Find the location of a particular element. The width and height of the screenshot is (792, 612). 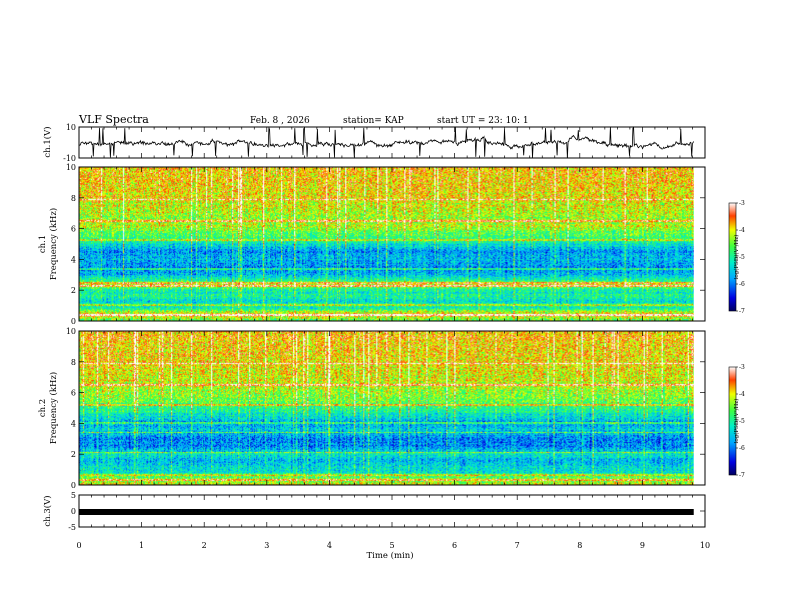

ch2-ylabel-frequency: Frequency (kHz) is located at coordinates (53, 408).